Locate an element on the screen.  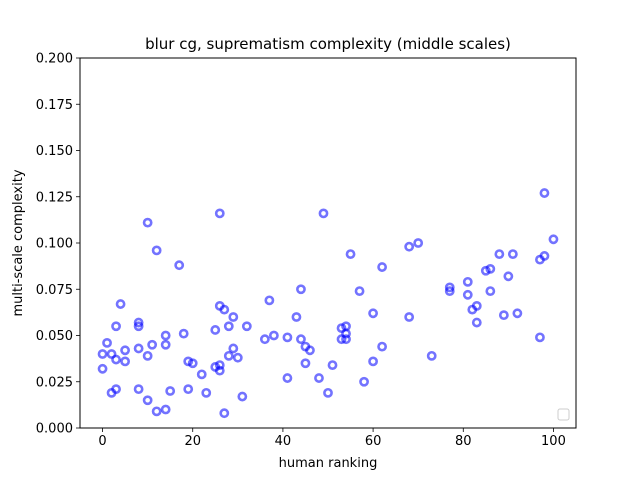
y-tick-label: 0.075 is located at coordinates (54, 290).